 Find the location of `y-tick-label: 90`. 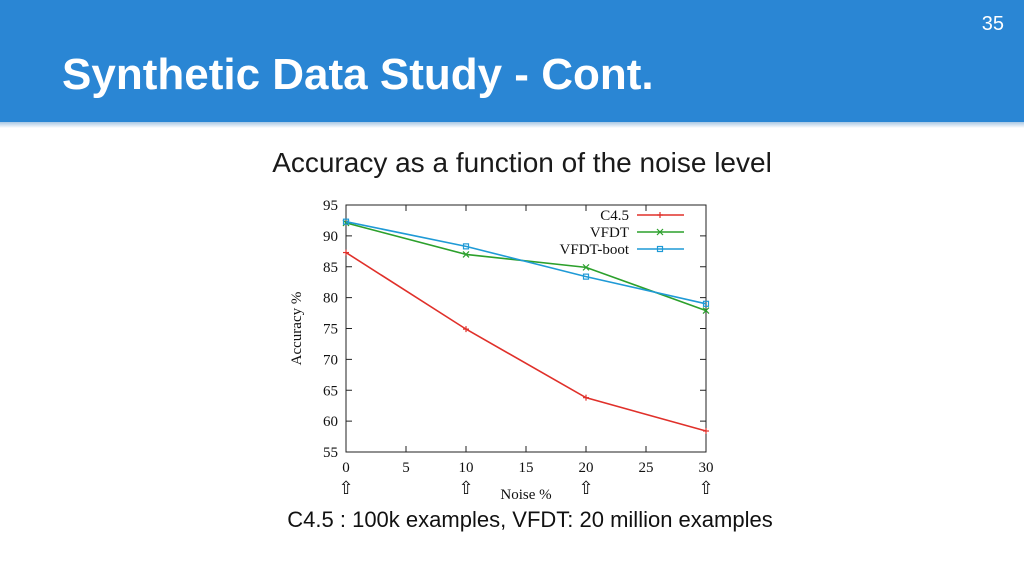

y-tick-label: 90 is located at coordinates (330, 237).